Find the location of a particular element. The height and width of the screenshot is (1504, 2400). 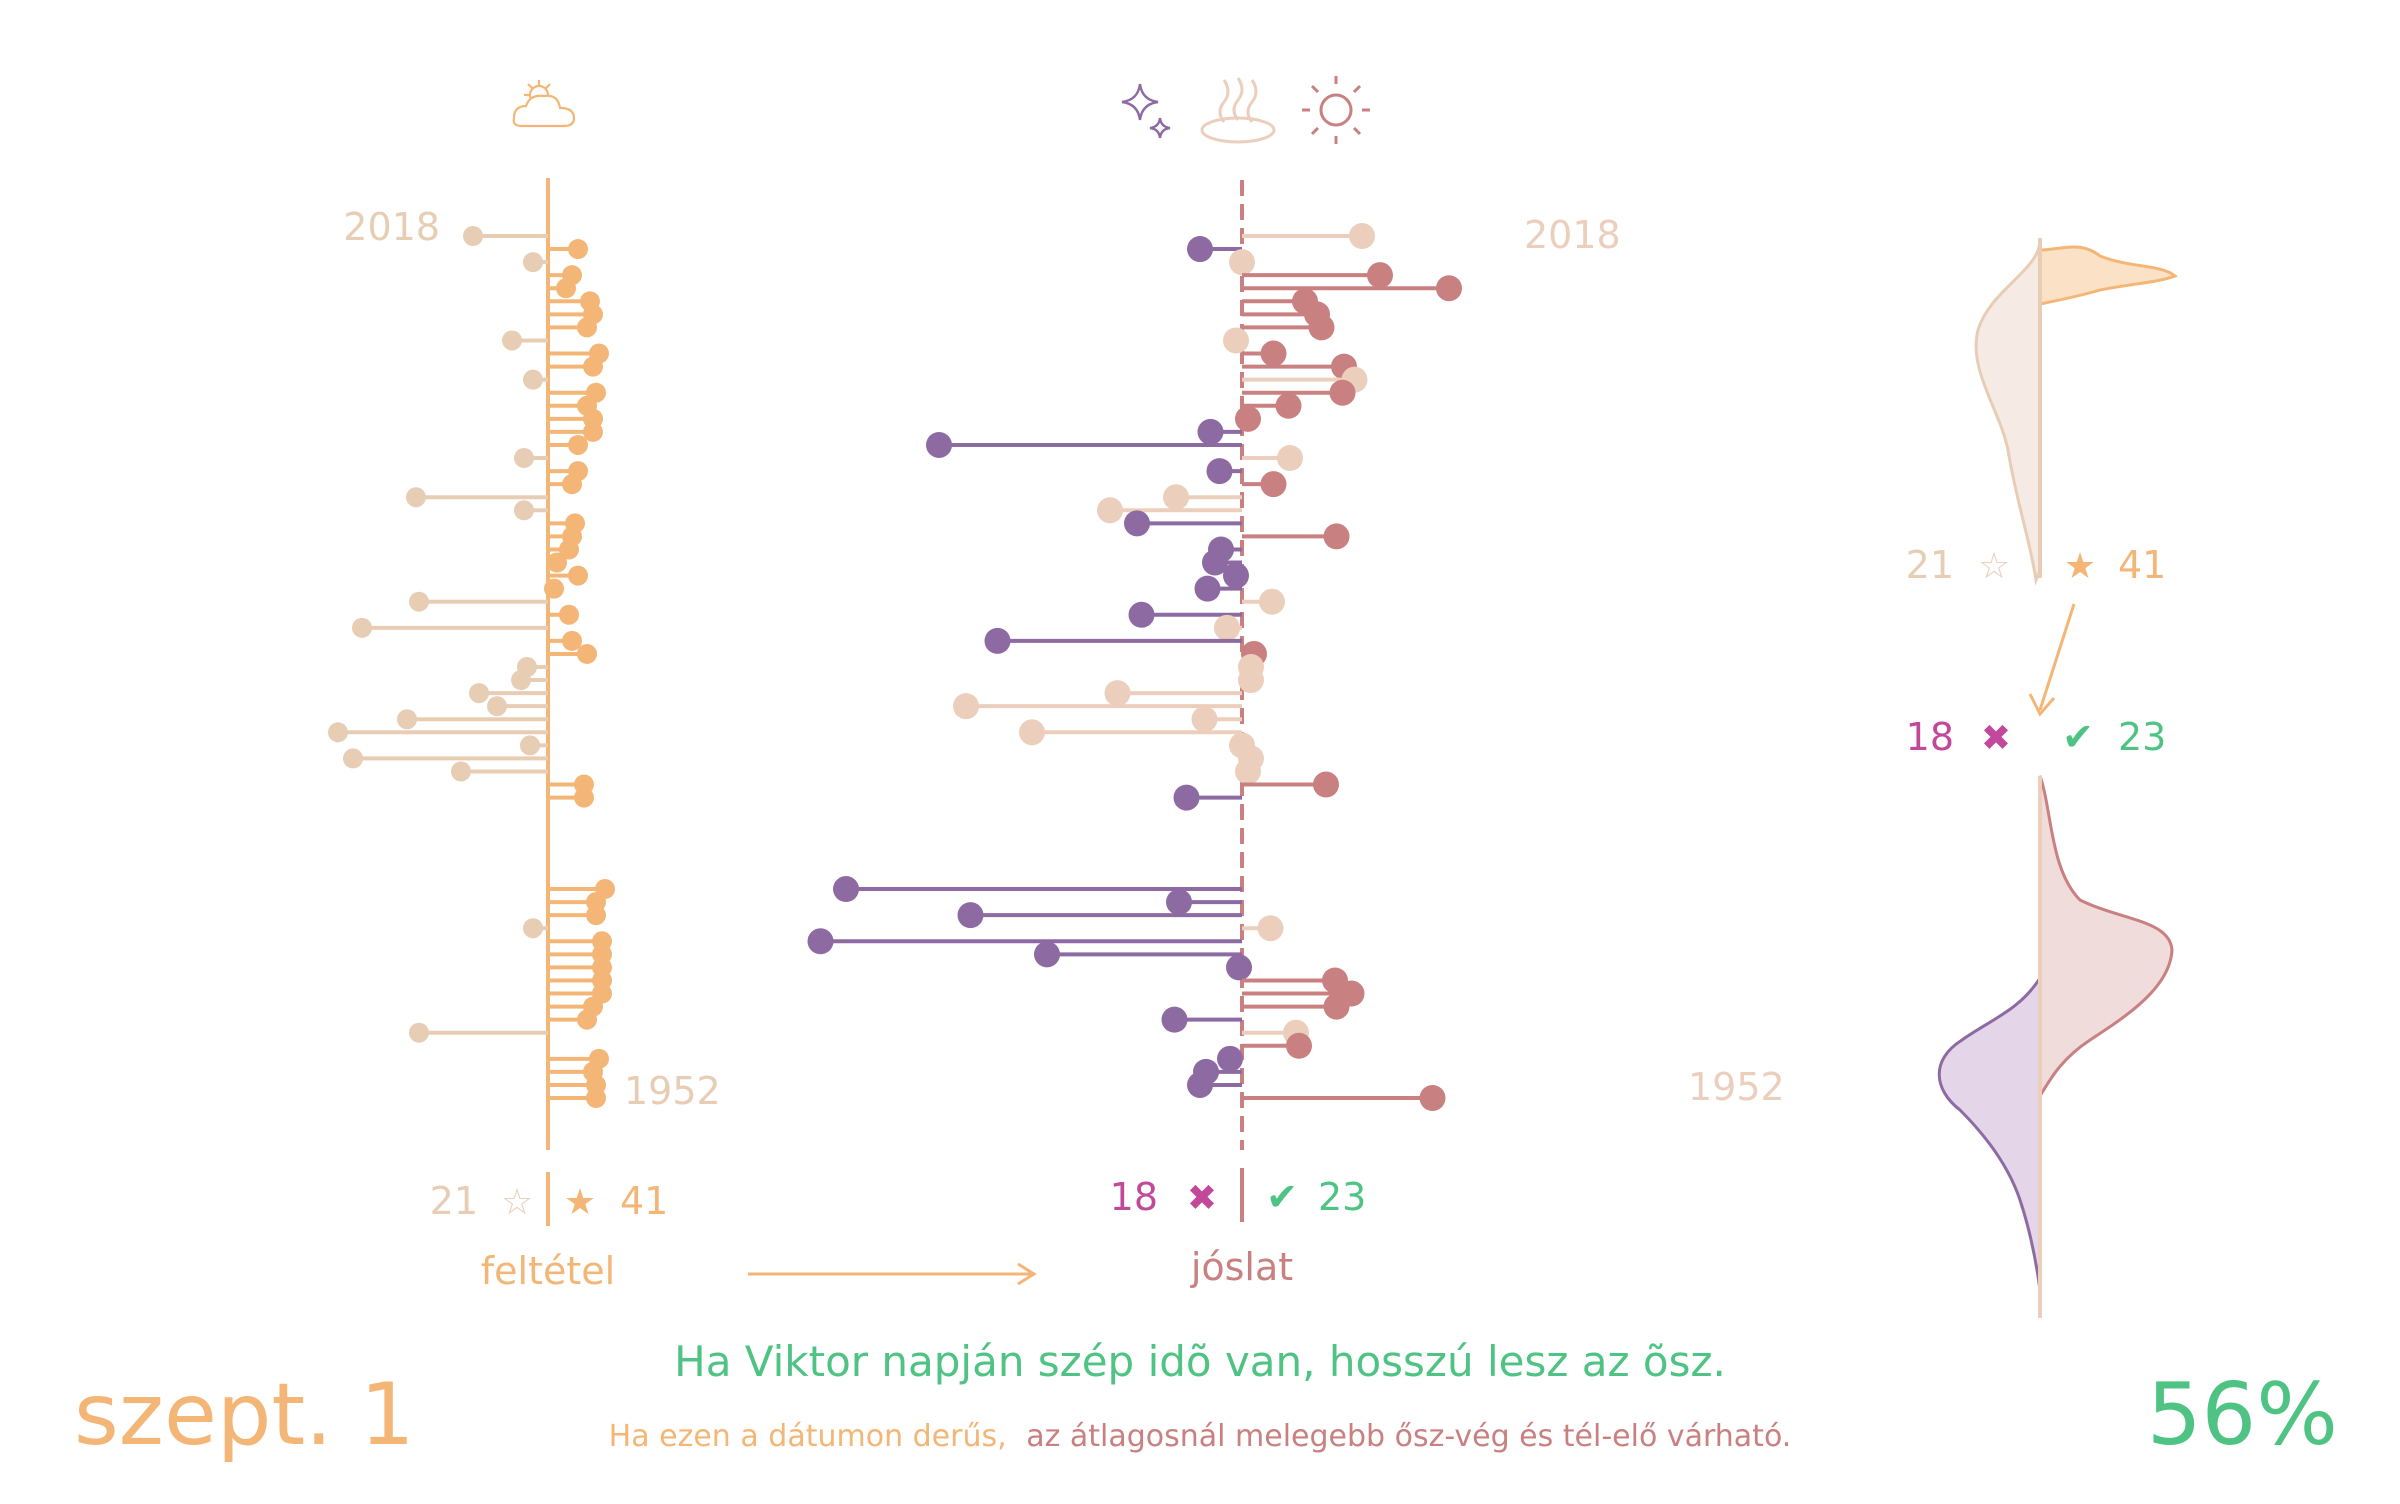

condition-to-prediction-arrow is located at coordinates (892, 1274).